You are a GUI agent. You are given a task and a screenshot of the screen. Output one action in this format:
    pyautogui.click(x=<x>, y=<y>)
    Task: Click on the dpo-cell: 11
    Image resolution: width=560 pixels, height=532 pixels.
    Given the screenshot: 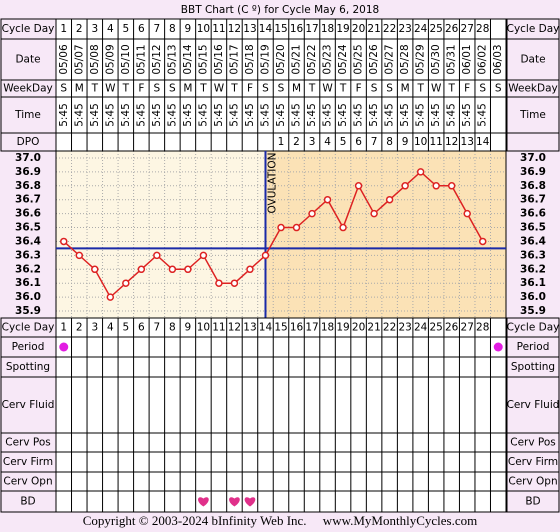 What is the action you would take?
    pyautogui.click(x=435, y=142)
    